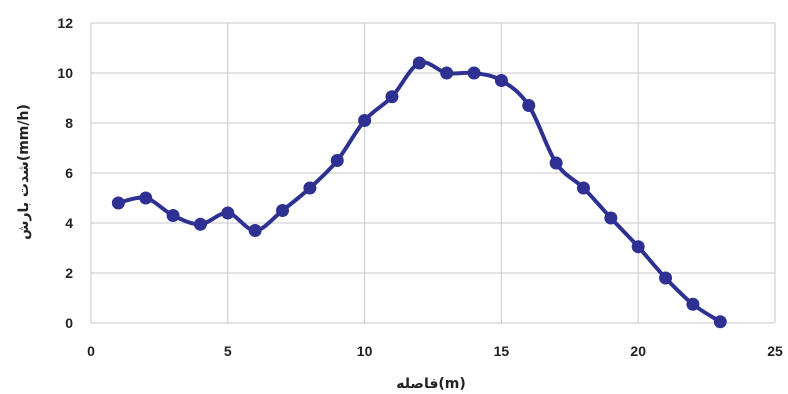 Image resolution: width=788 pixels, height=394 pixels. Describe the element at coordinates (435, 351) in the screenshot. I see `x-axis-ticks: 0 5 10 15 20 25` at that location.